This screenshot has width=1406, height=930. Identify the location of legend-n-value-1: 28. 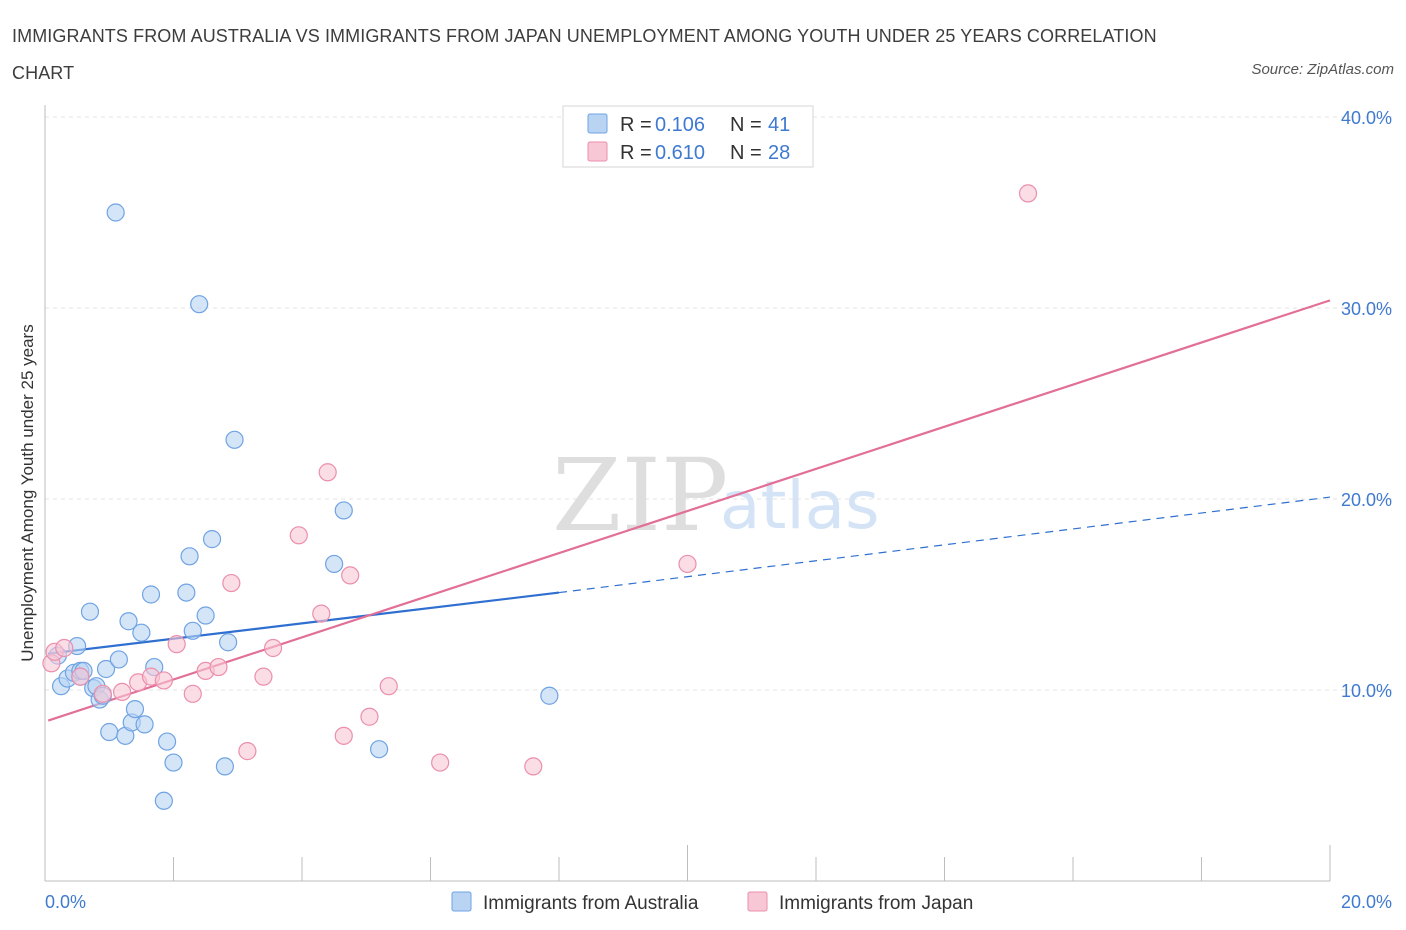
(779, 153).